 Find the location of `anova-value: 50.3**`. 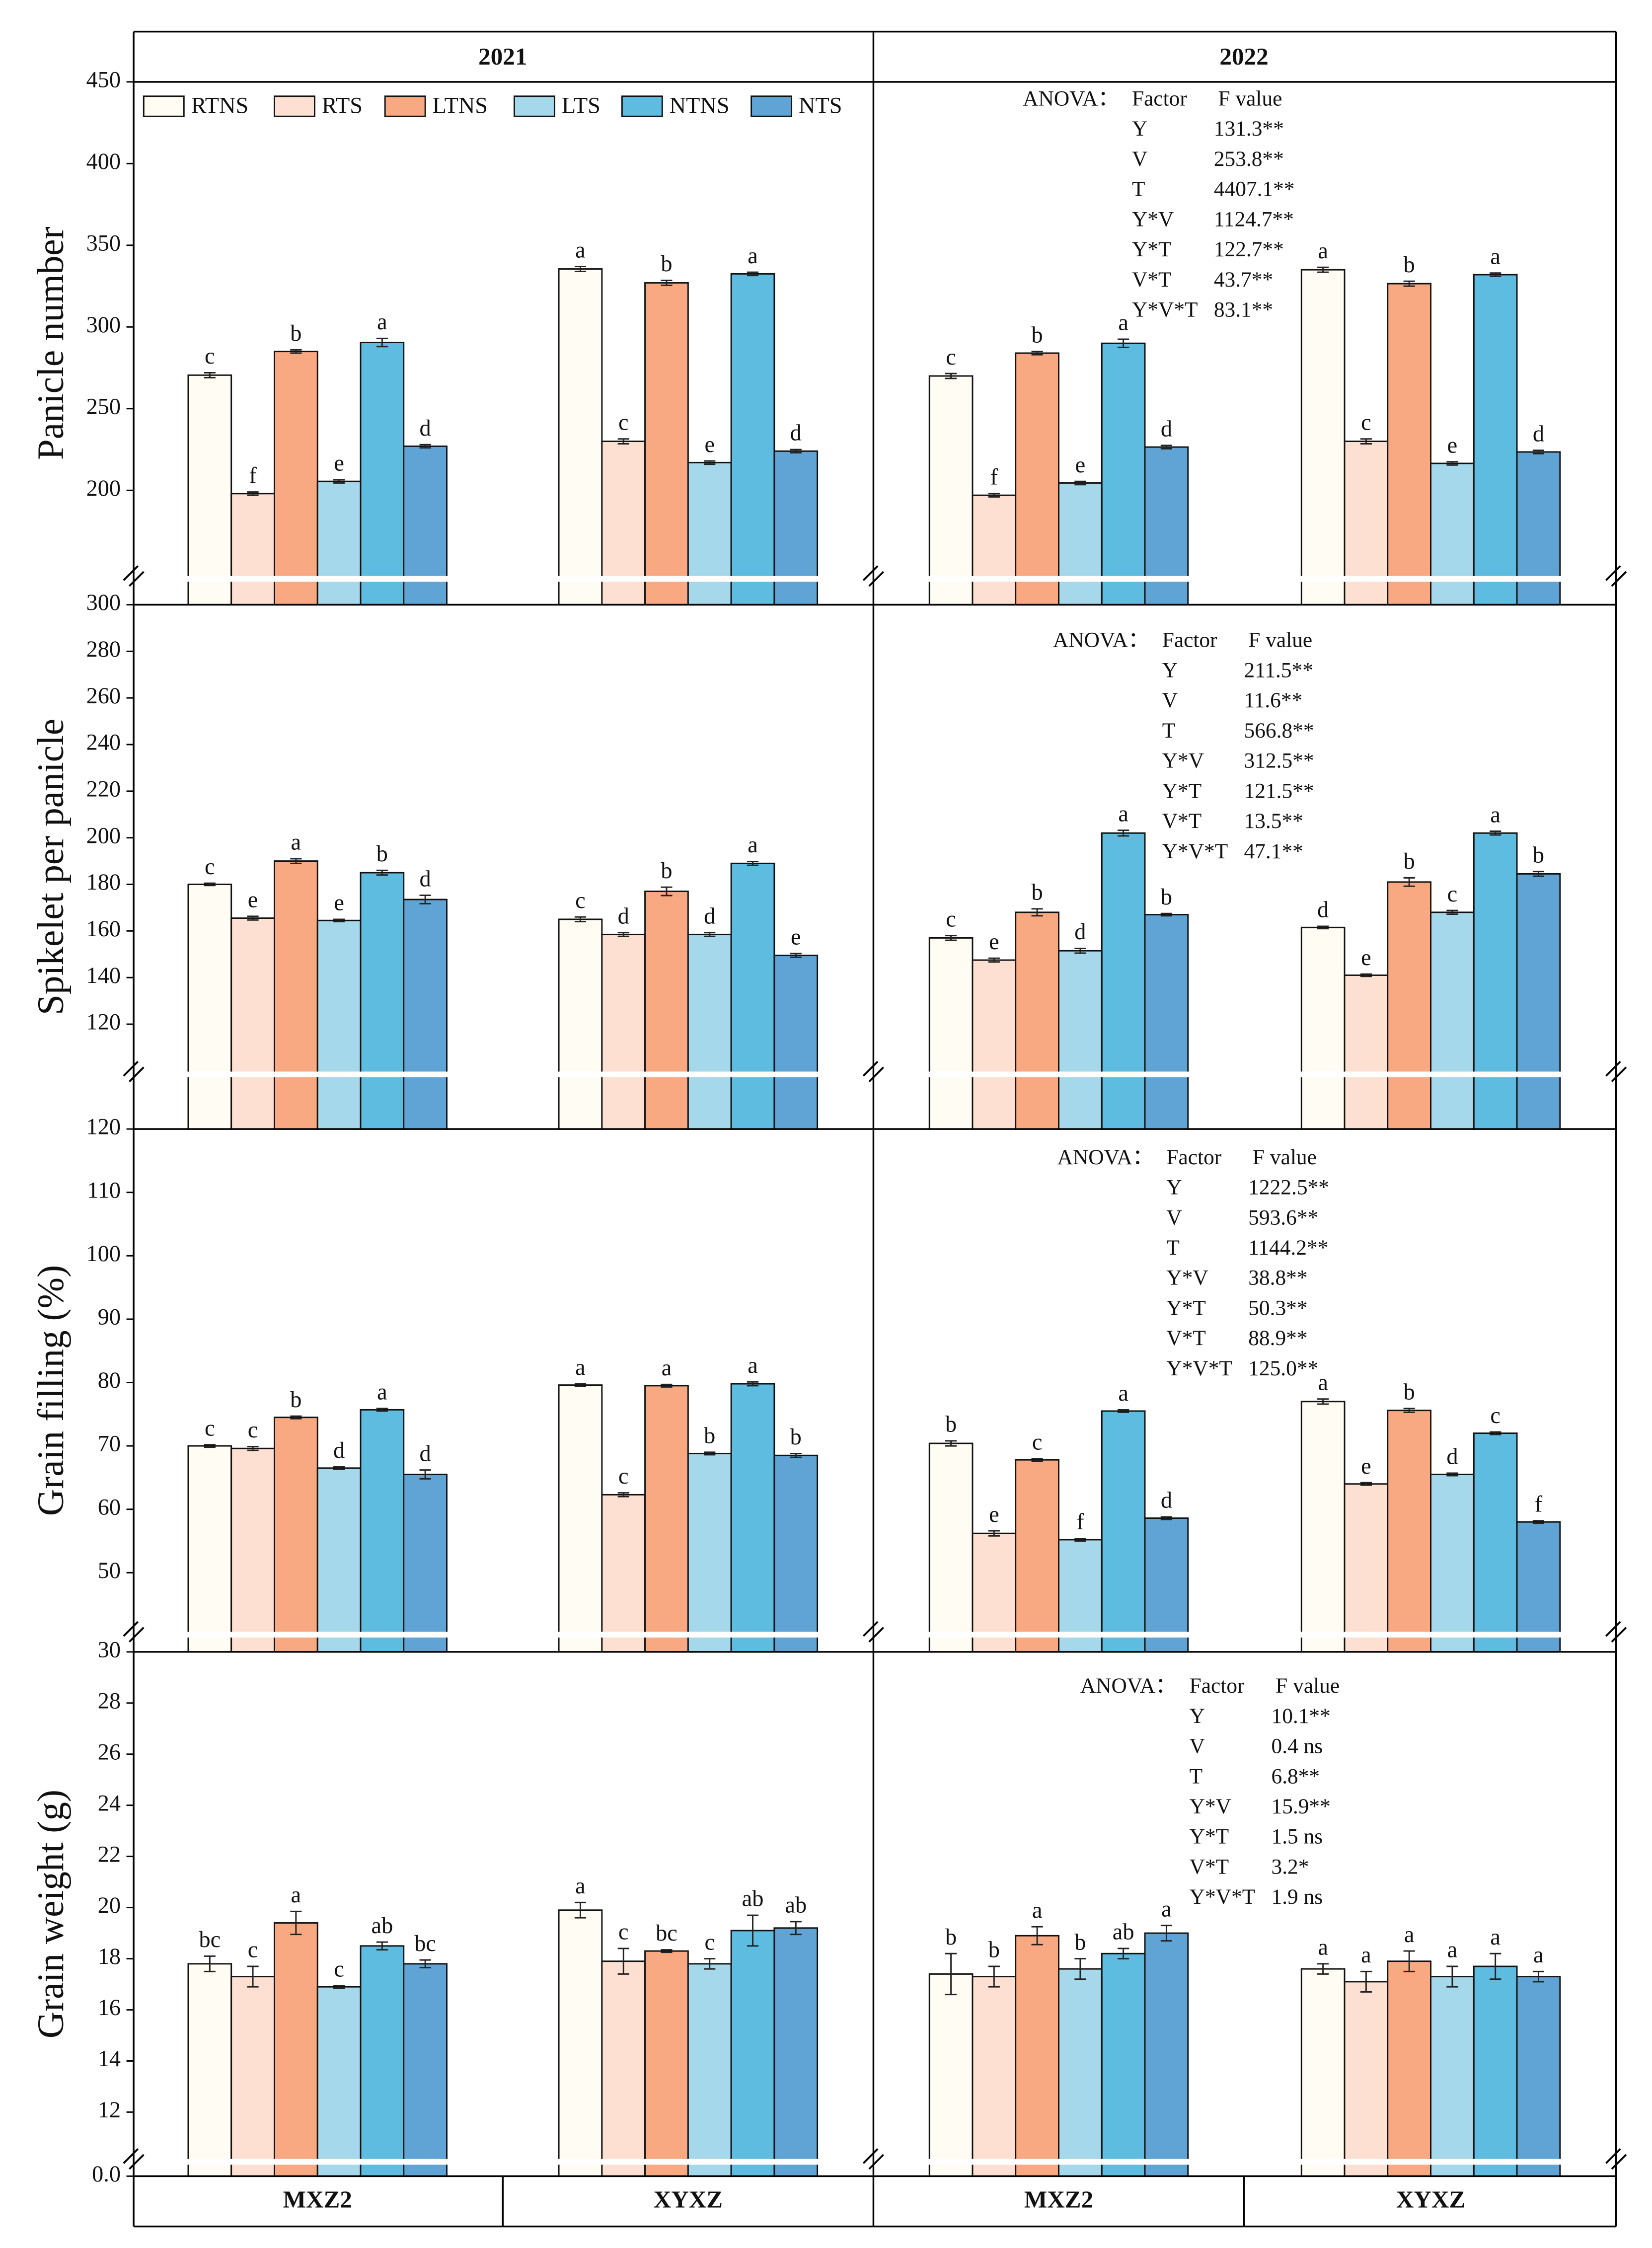

anova-value: 50.3** is located at coordinates (1277, 1308).